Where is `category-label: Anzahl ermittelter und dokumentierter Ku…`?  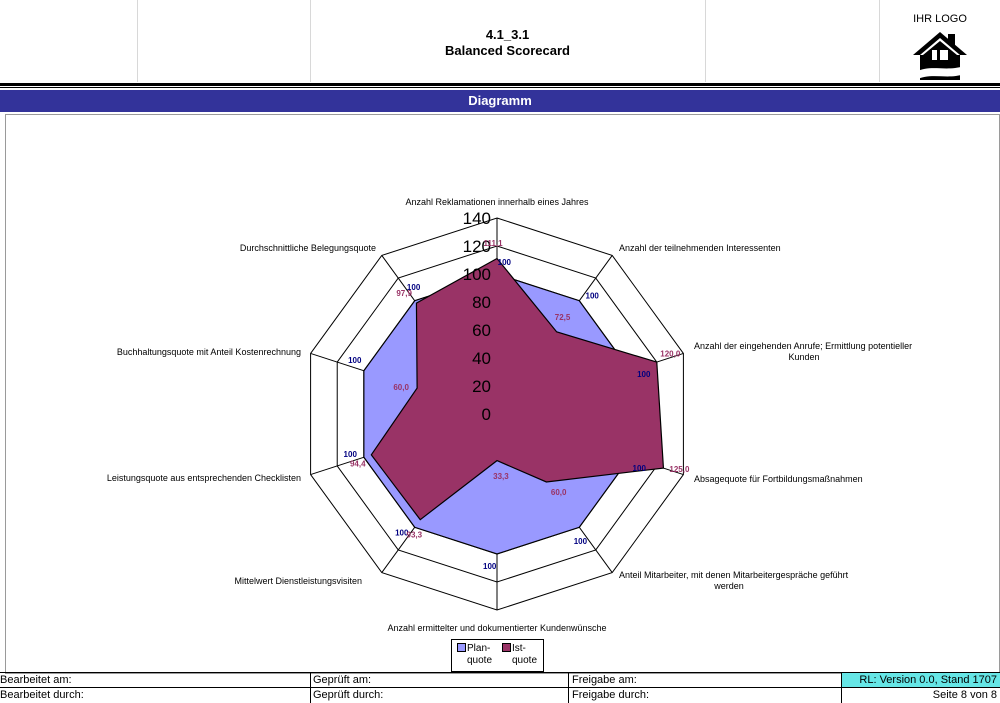
category-label: Anzahl ermittelter und dokumentierter Ku… is located at coordinates (496, 628).